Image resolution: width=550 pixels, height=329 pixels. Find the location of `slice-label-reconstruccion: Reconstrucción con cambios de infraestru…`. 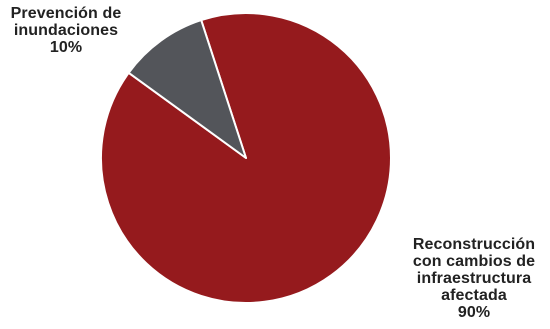

slice-label-reconstruccion: Reconstrucción con cambios de infraestru… is located at coordinates (474, 278).